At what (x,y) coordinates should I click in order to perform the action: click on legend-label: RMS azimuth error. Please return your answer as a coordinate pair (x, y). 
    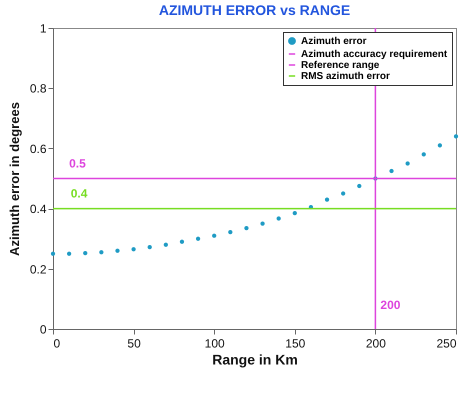
    Looking at the image, I should click on (345, 76).